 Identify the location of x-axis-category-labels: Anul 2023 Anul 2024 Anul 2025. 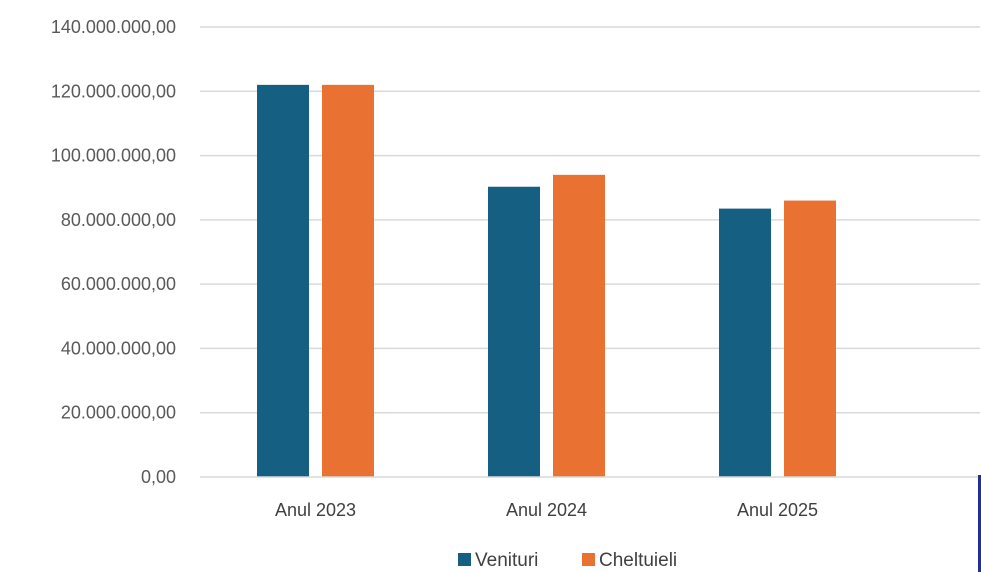
(546, 510).